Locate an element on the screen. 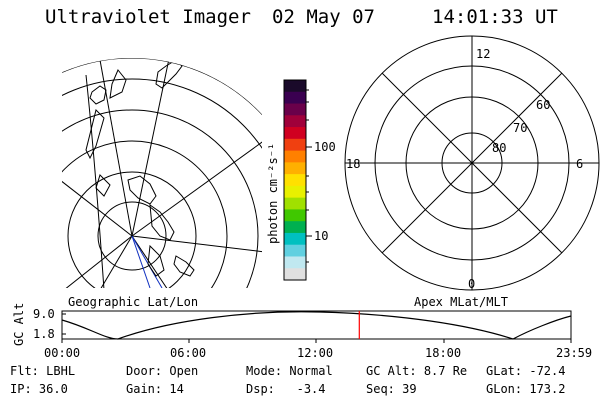 This screenshot has width=600, height=400. left-panel-label: Geographic Lat/Lon is located at coordinates (133, 302).